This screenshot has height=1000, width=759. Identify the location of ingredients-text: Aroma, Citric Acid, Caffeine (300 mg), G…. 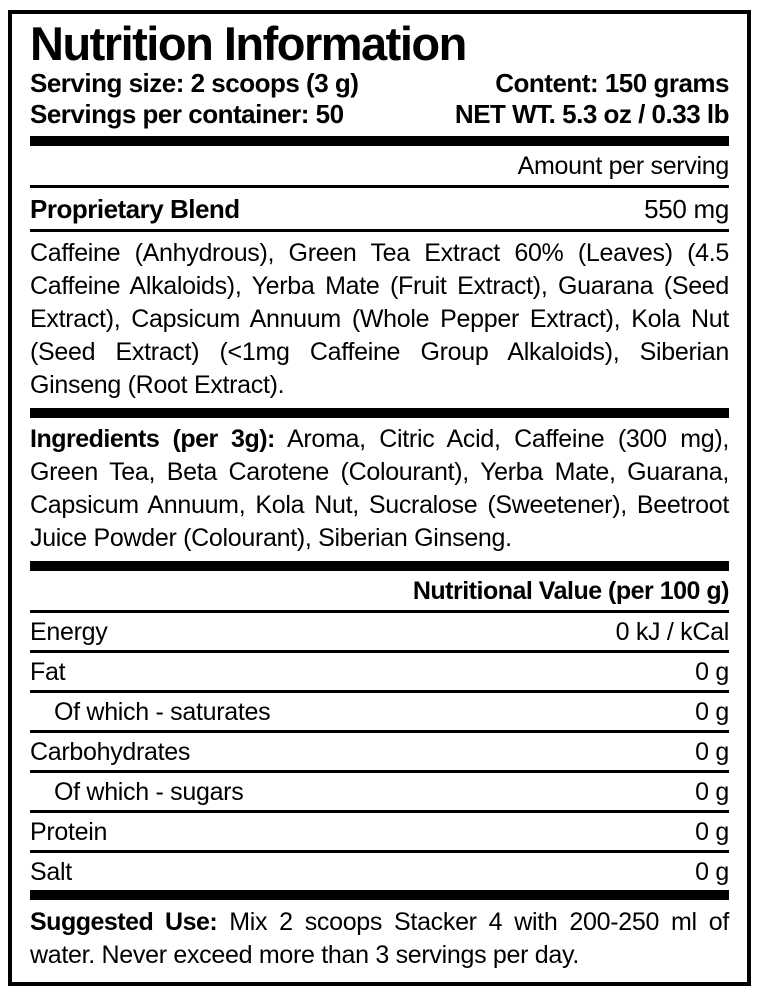
(379, 488).